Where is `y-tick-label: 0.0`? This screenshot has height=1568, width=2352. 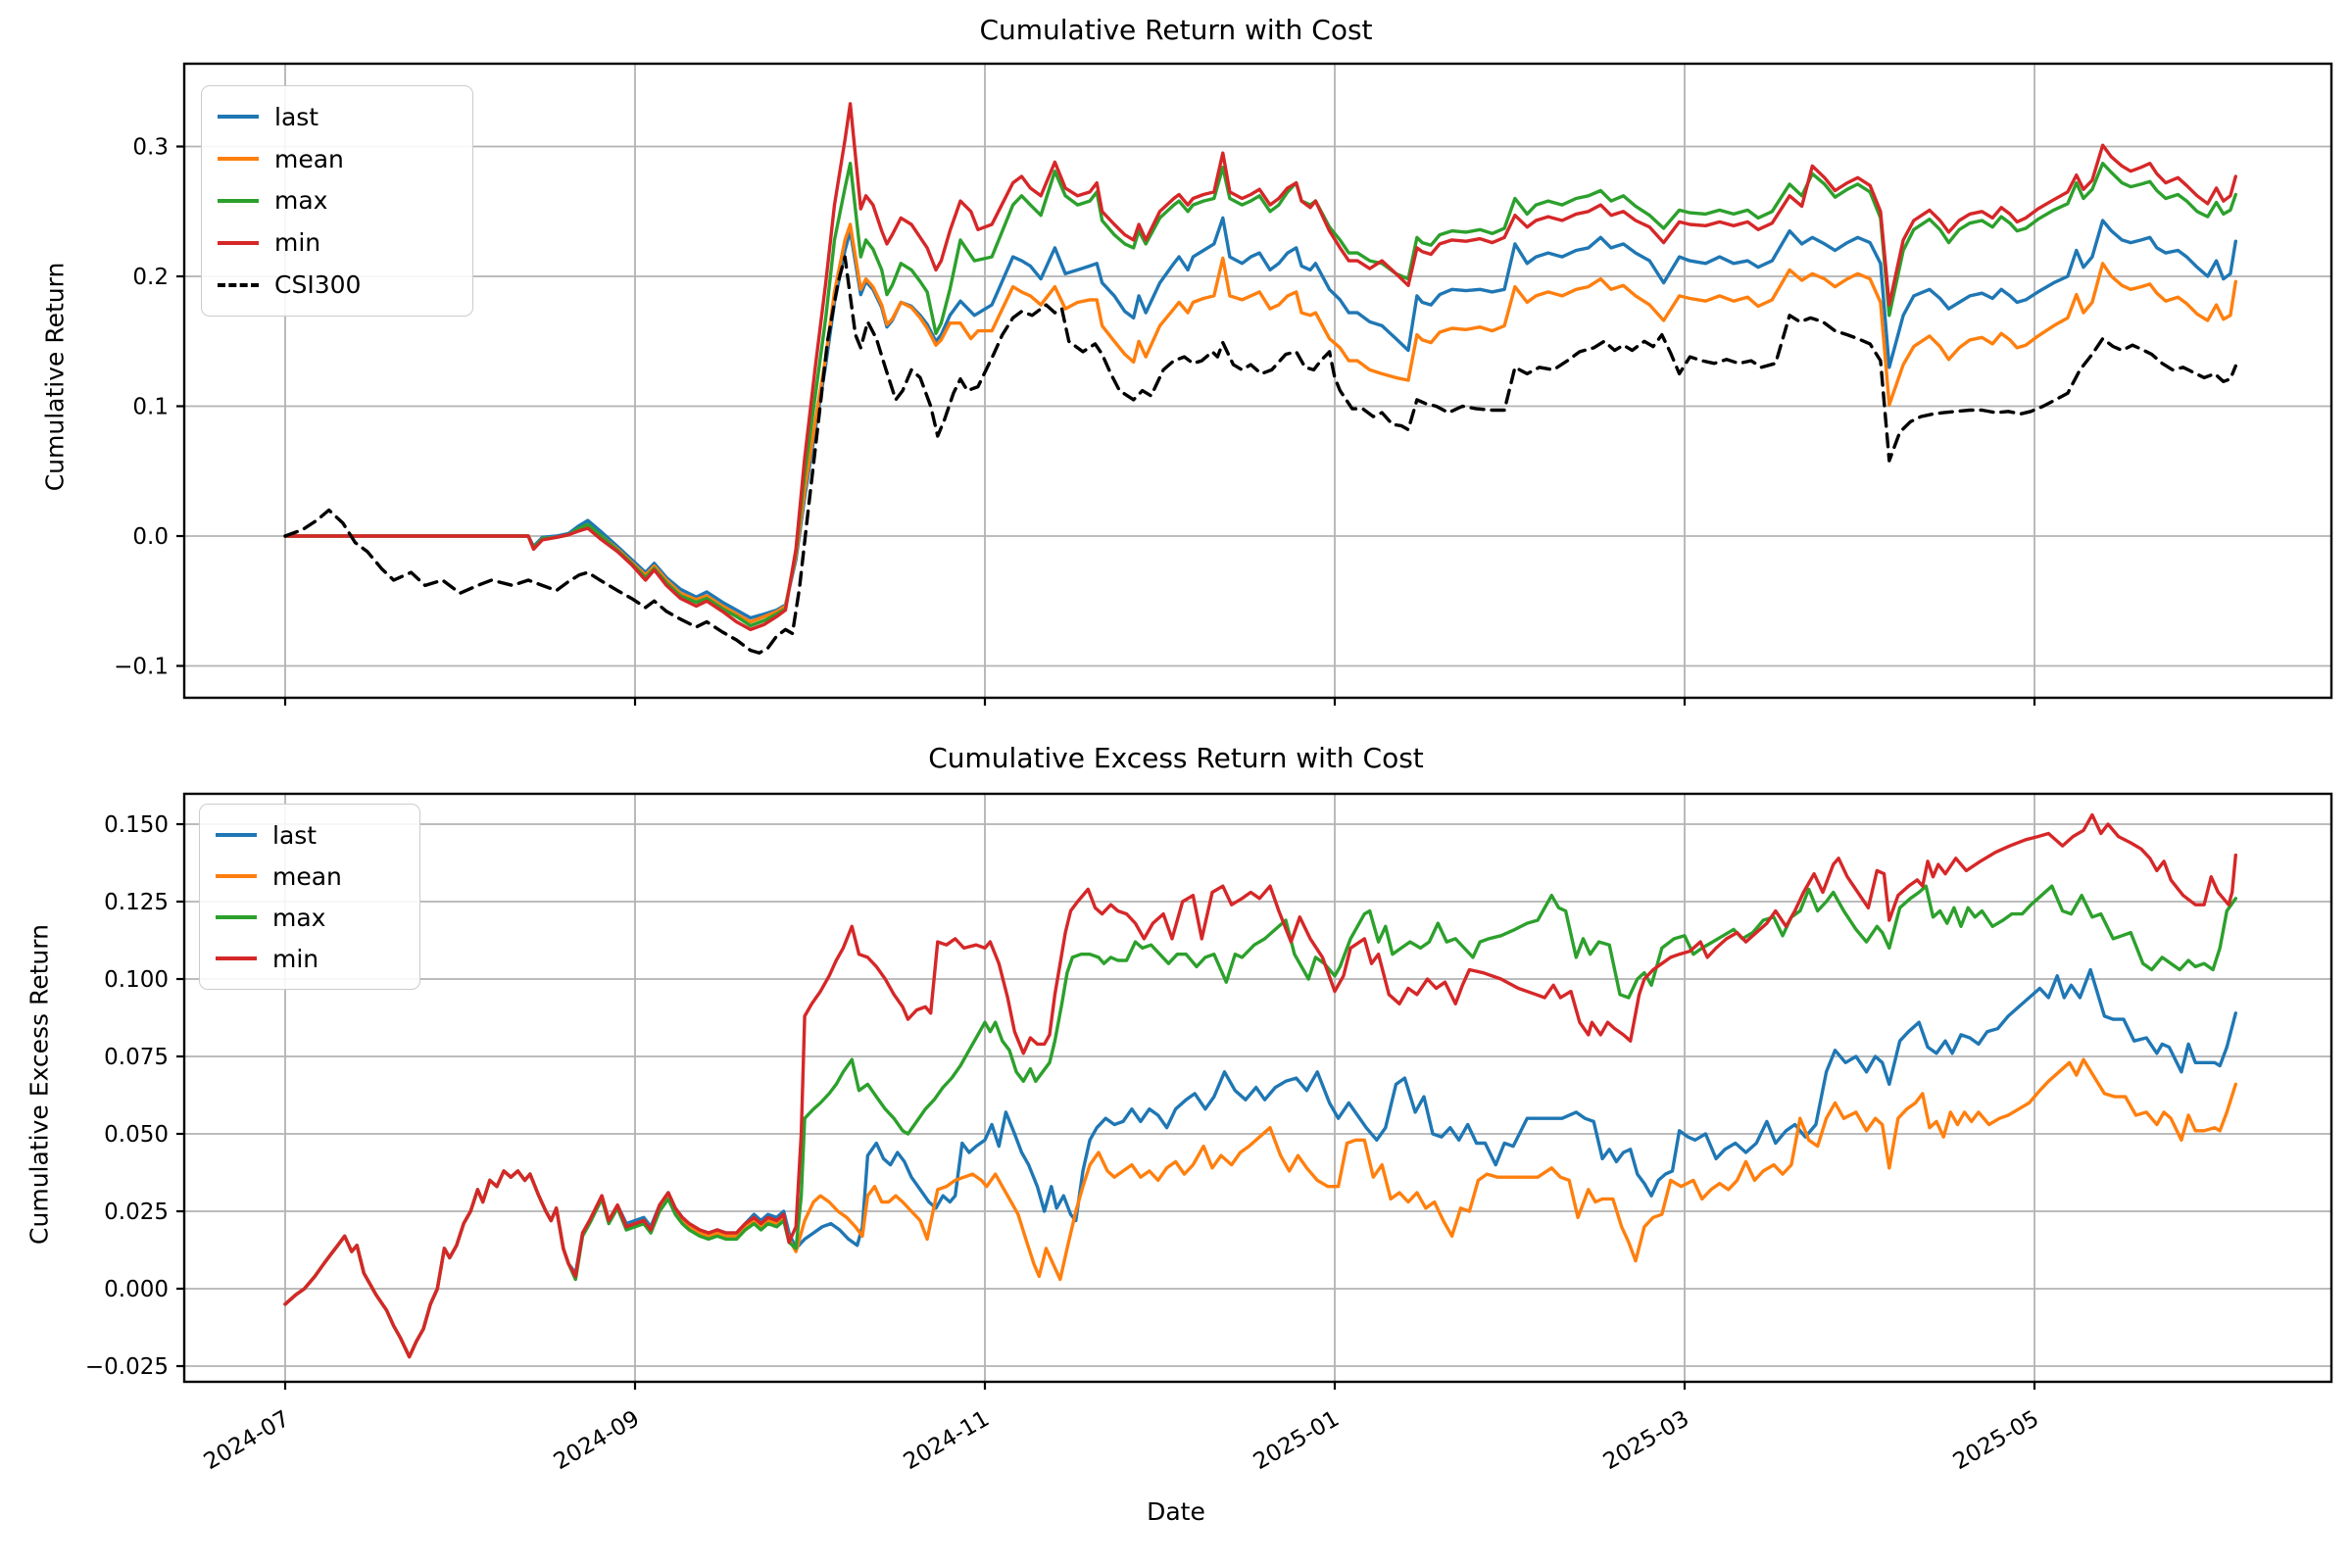 y-tick-label: 0.0 is located at coordinates (150, 537).